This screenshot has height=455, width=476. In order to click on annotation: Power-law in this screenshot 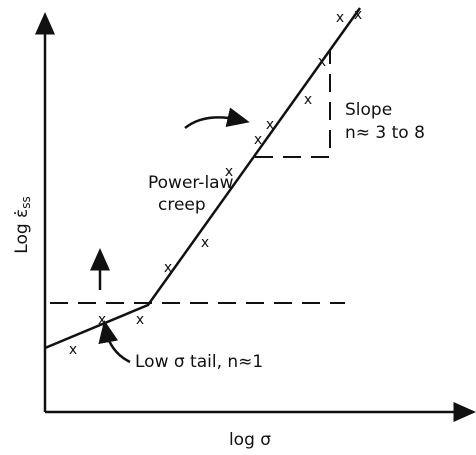, I will do `click(191, 183)`.